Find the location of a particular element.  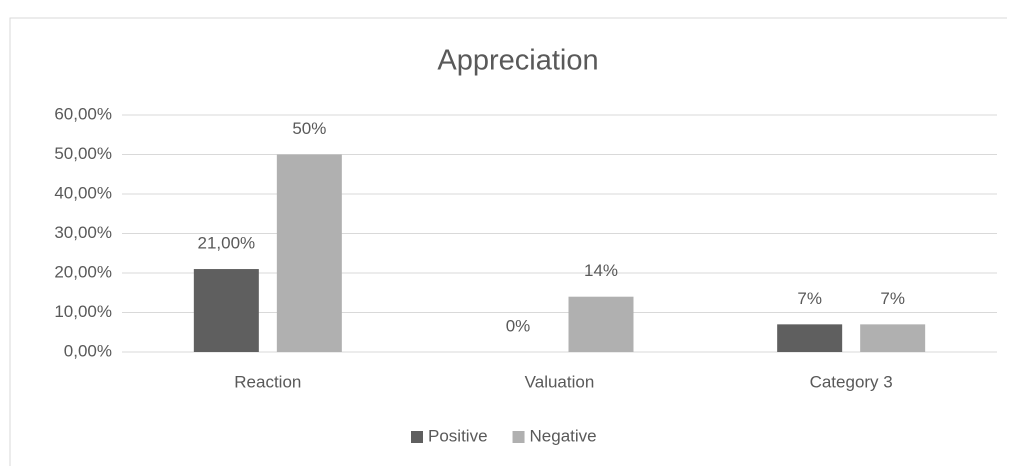

data-label: 21,00% is located at coordinates (226, 243).